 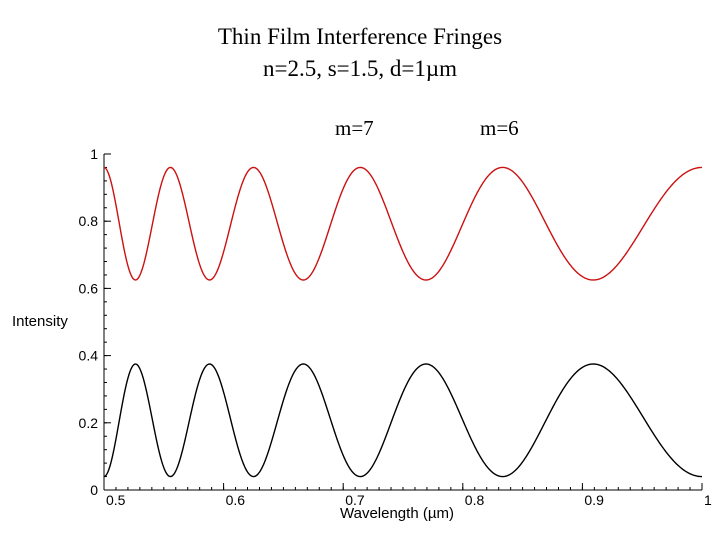 What do you see at coordinates (40, 321) in the screenshot?
I see `y-axis-label: Intensity` at bounding box center [40, 321].